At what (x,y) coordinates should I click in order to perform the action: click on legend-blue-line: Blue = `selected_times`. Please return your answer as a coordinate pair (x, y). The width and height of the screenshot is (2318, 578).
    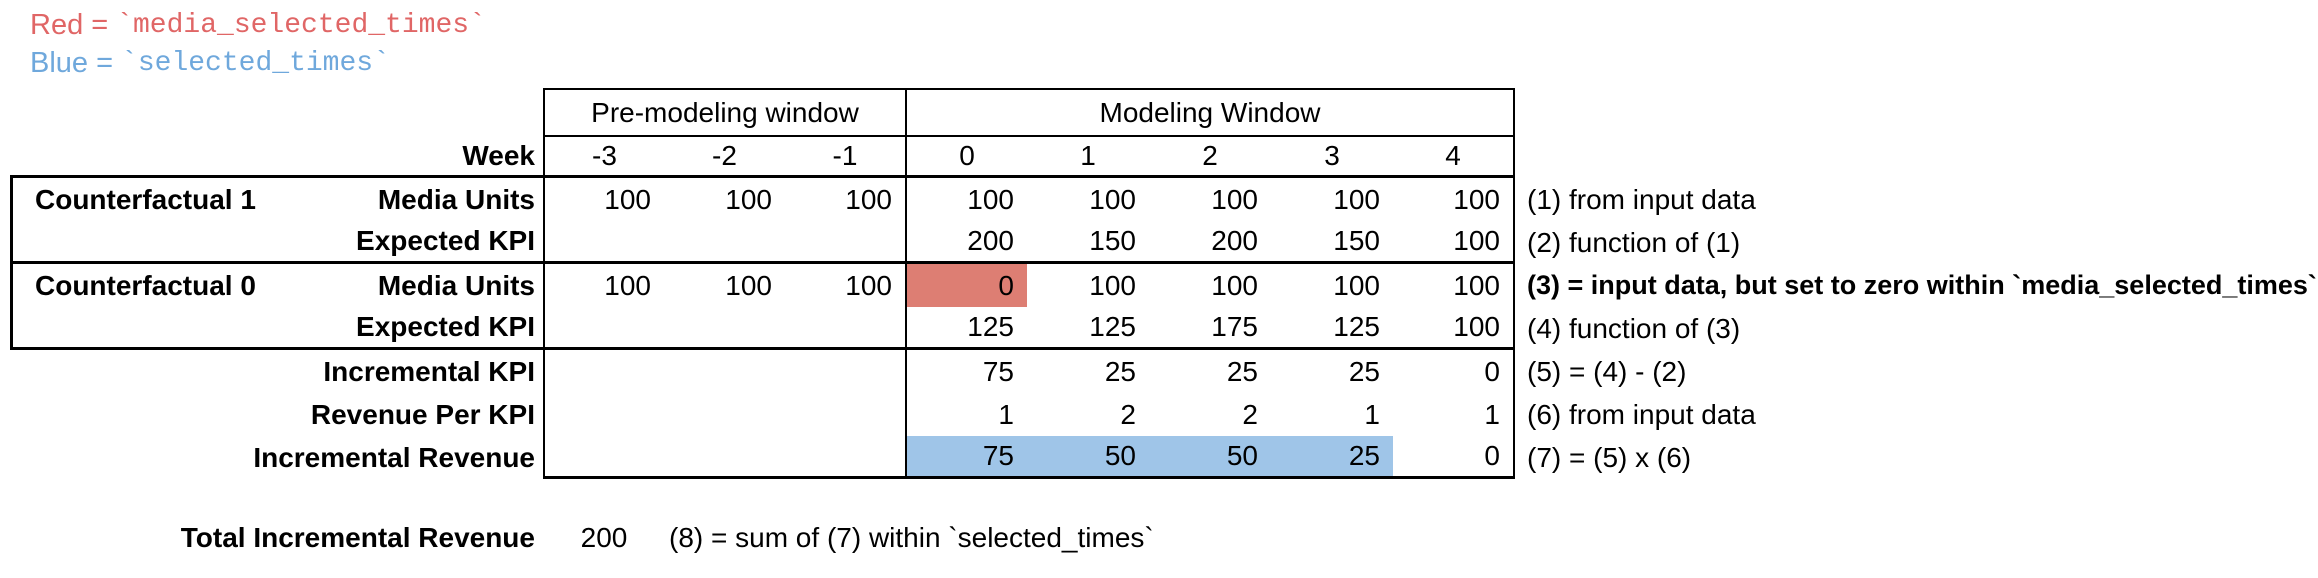
    Looking at the image, I should click on (258, 63).